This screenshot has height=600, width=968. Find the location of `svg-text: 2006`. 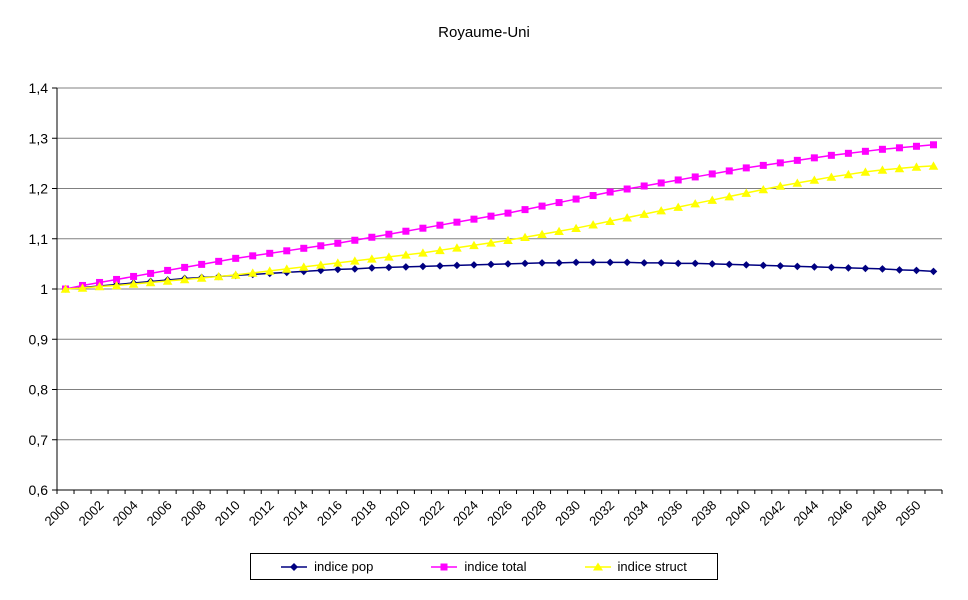

svg-text: 2006 is located at coordinates (159, 513).